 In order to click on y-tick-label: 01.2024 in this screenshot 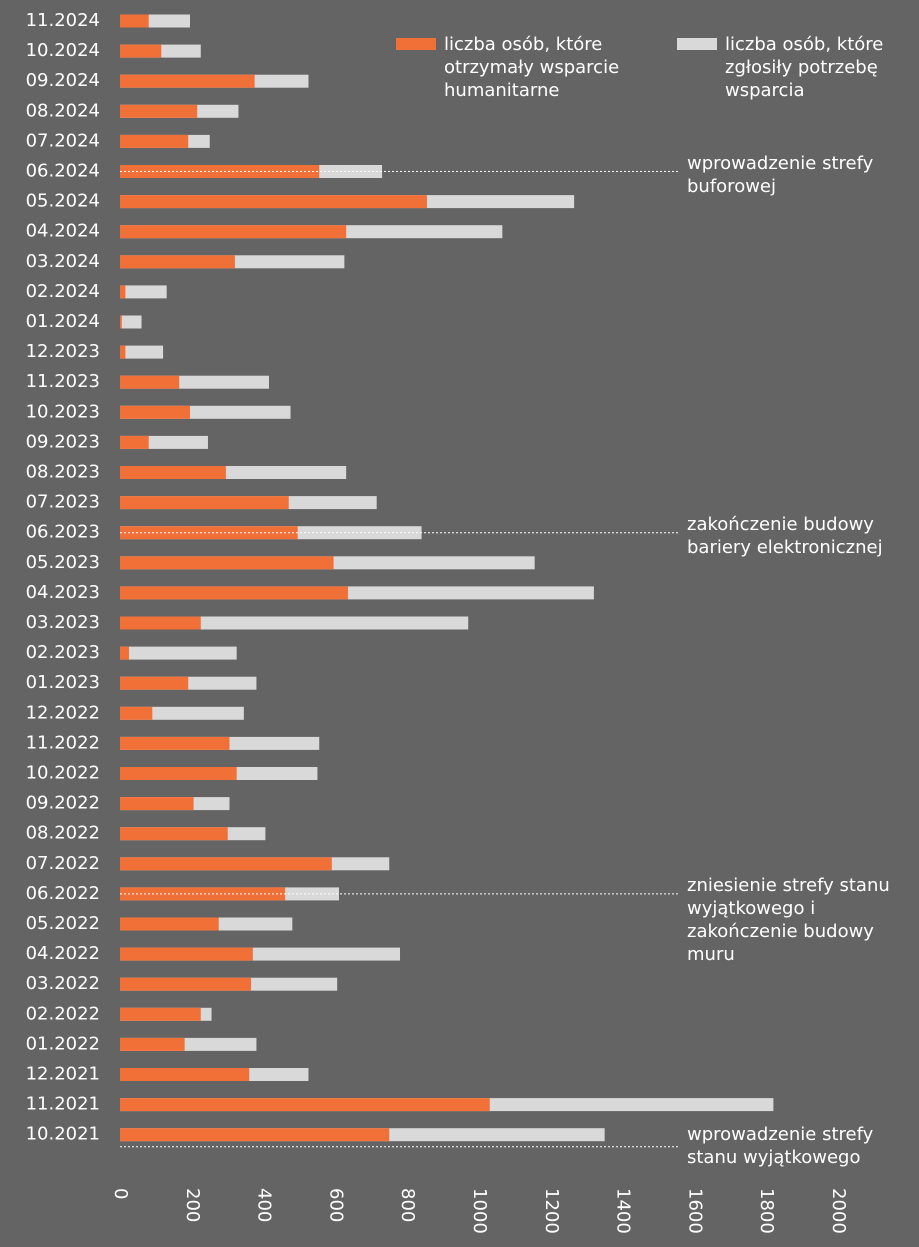, I will do `click(63, 321)`.